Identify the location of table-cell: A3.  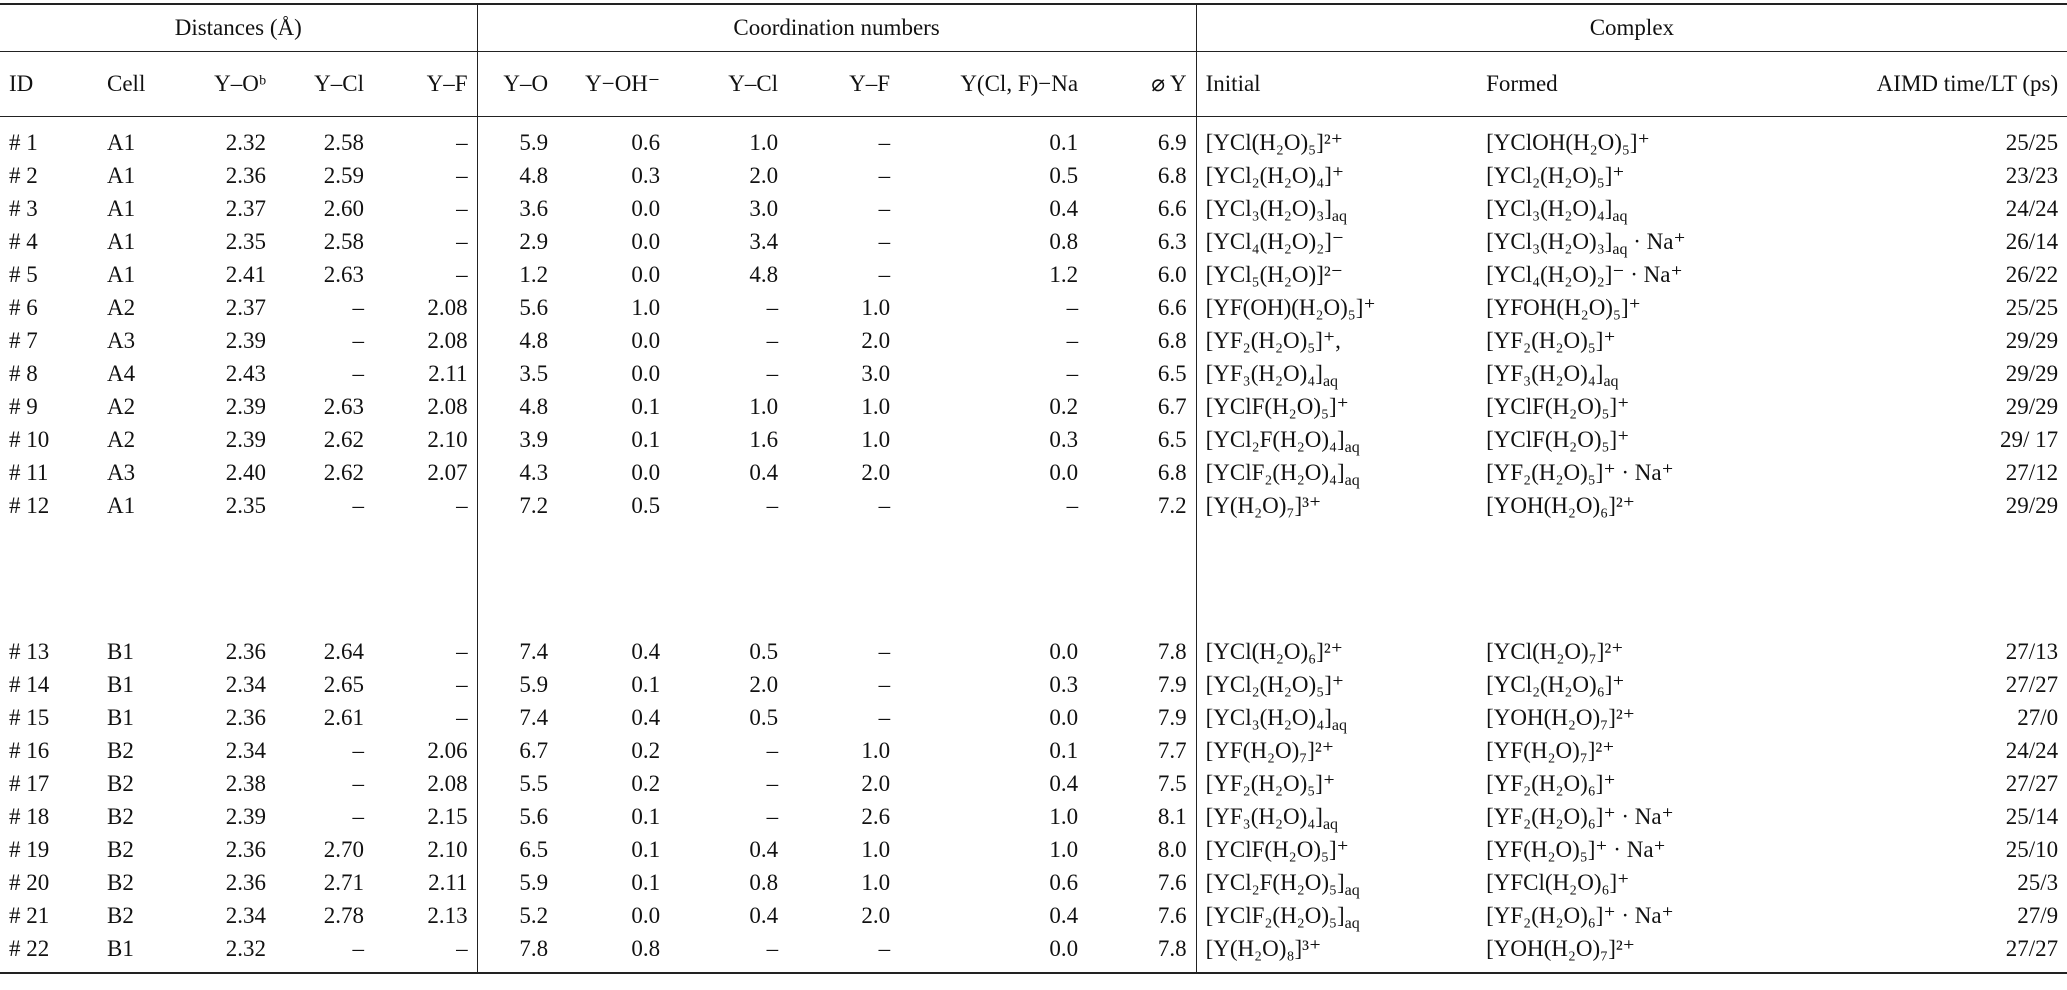
(121, 340).